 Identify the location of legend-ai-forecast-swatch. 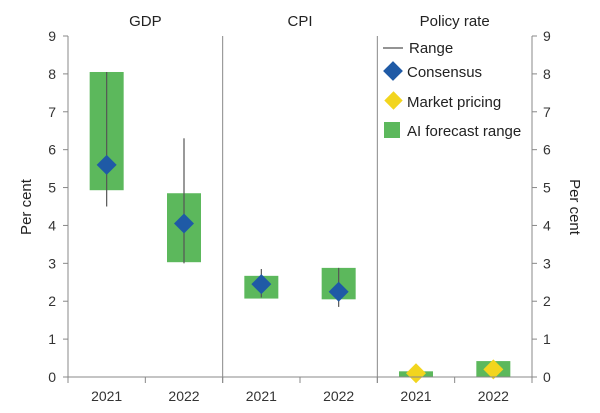
(392, 130).